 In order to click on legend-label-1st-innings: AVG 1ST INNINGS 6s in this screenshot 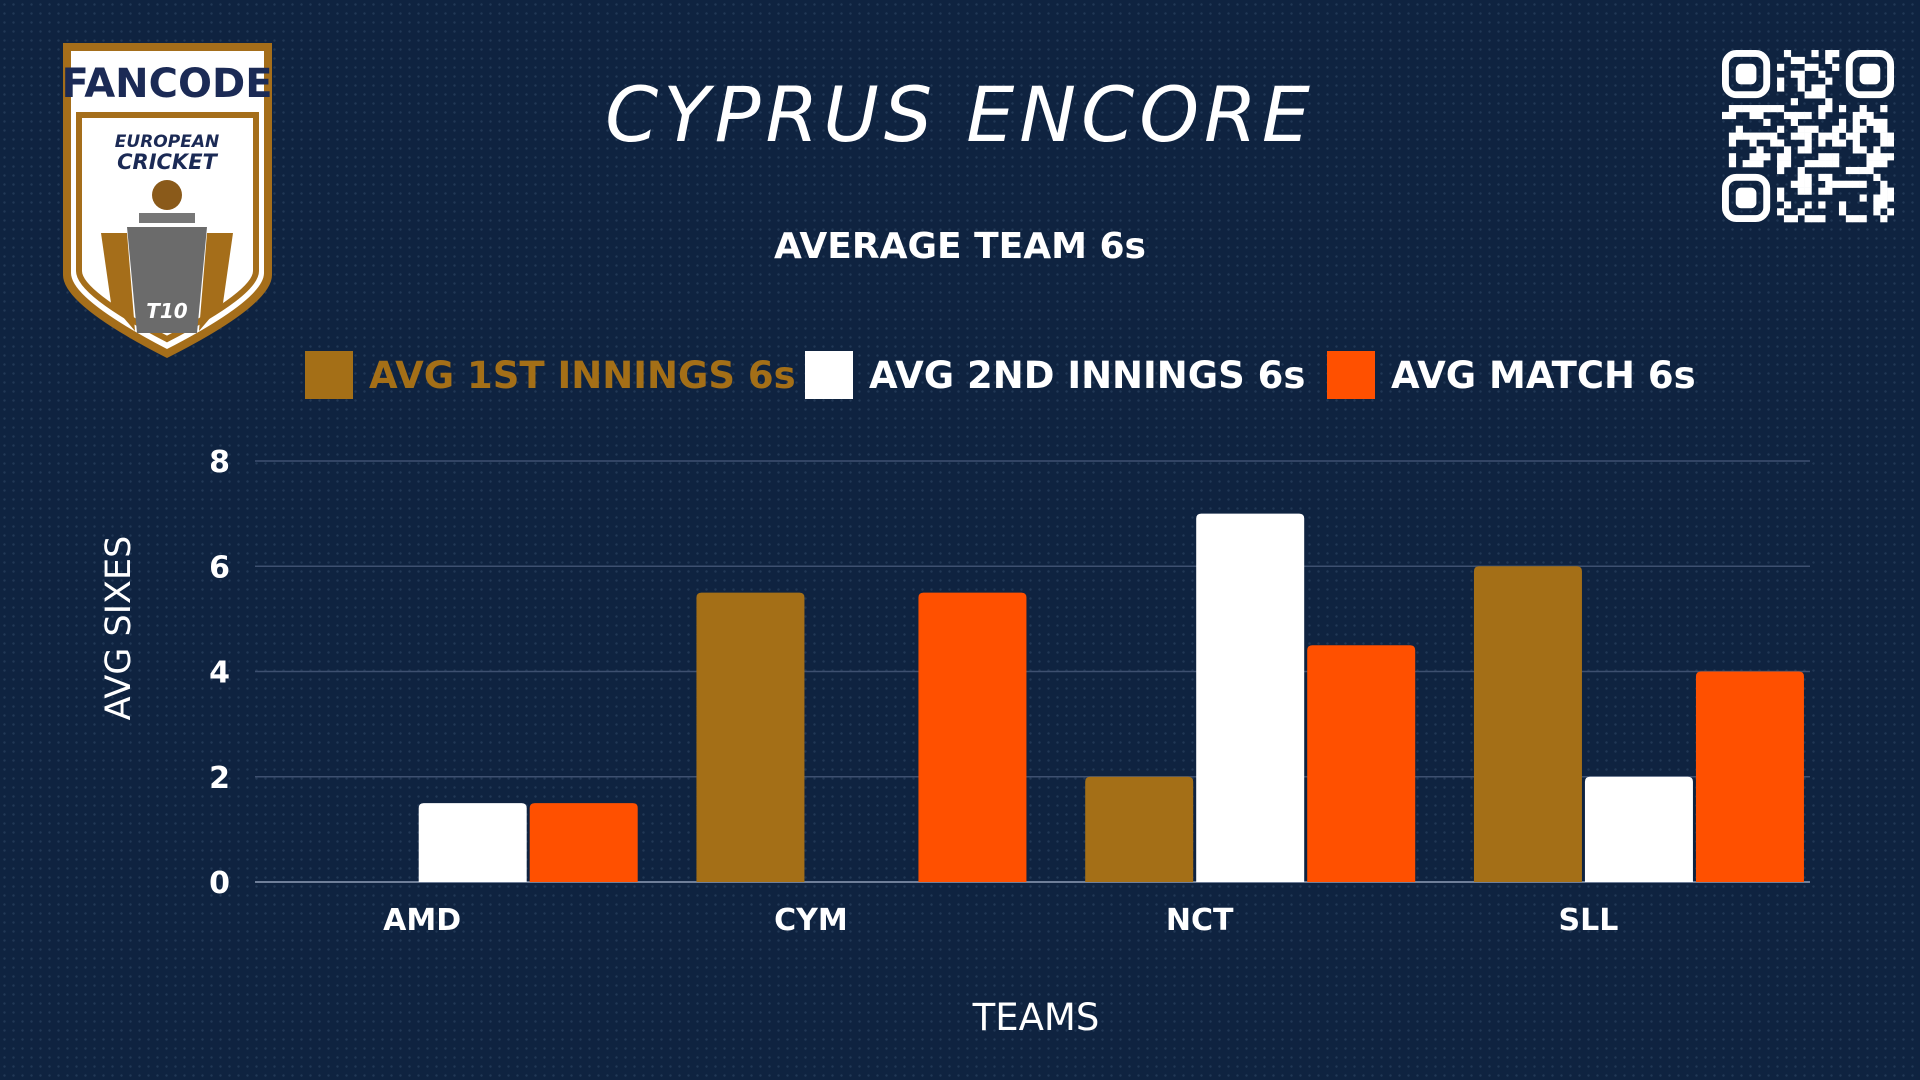, I will do `click(582, 375)`.